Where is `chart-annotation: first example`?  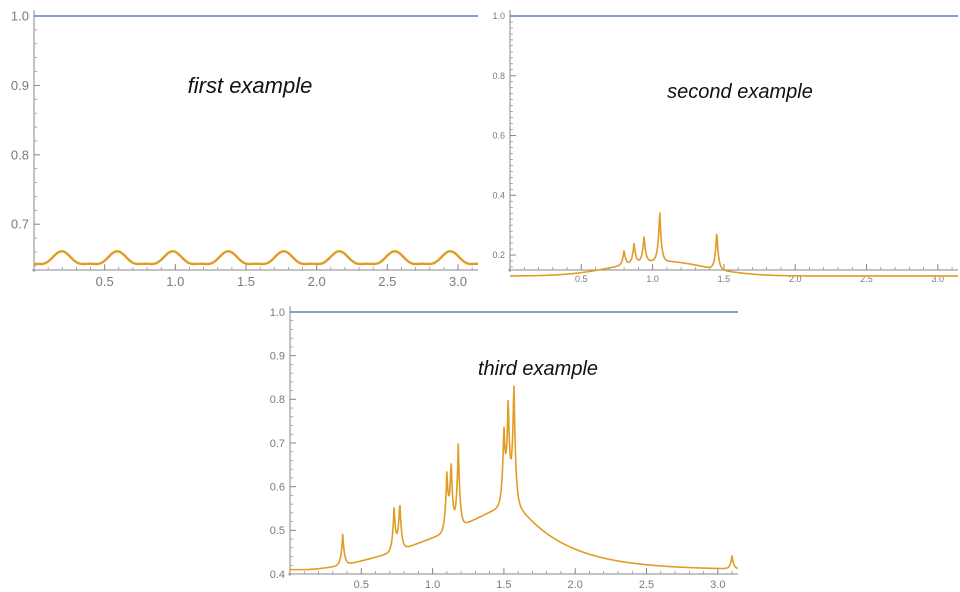 chart-annotation: first example is located at coordinates (250, 85).